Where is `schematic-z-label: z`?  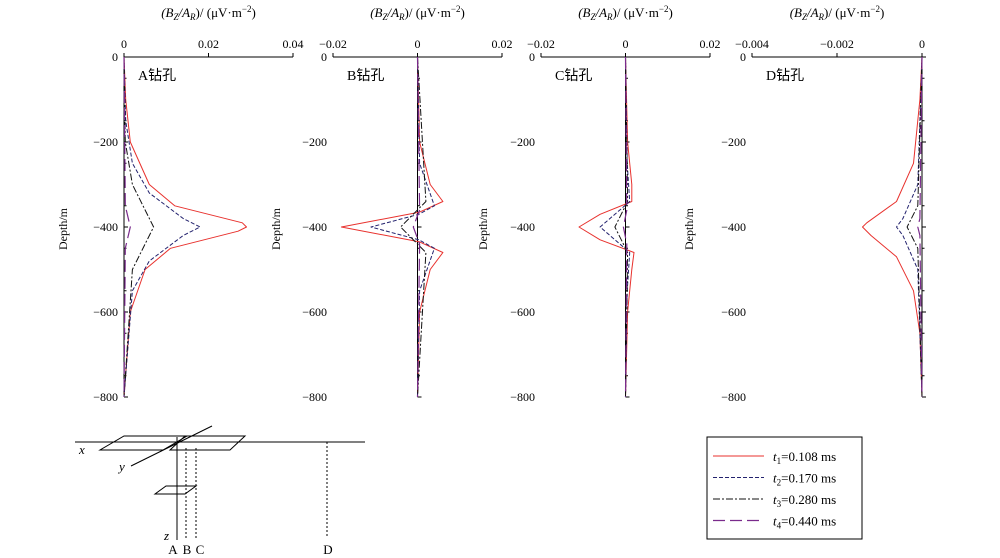
schematic-z-label: z is located at coordinates (166, 535).